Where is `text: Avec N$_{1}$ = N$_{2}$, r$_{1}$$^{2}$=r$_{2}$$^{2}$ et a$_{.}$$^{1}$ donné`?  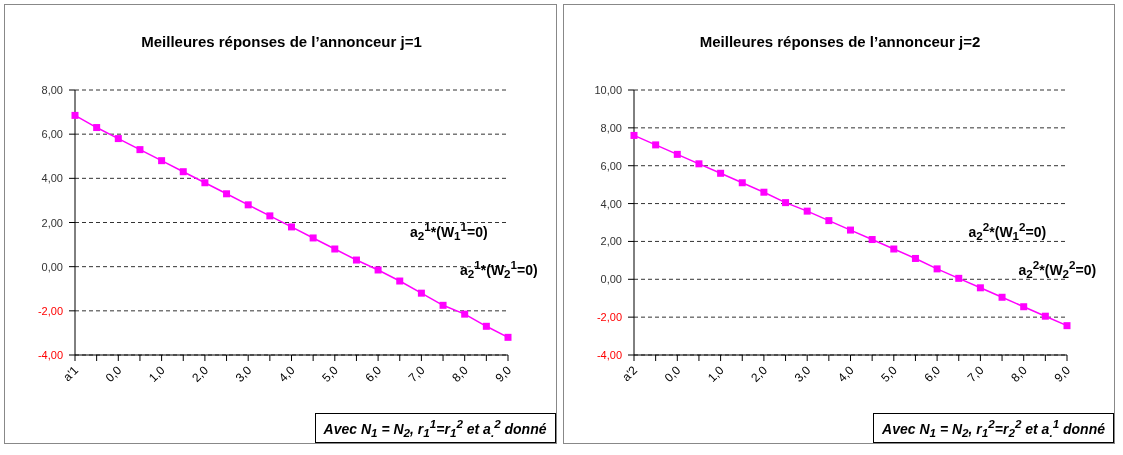
text: Avec N$_{1}$ = N$_{2}$, r$_{1}$$^{2}$=r$_{2}$$^{2}$ et a$_{.}$$^{1}$ donné is located at coordinates (993, 427).